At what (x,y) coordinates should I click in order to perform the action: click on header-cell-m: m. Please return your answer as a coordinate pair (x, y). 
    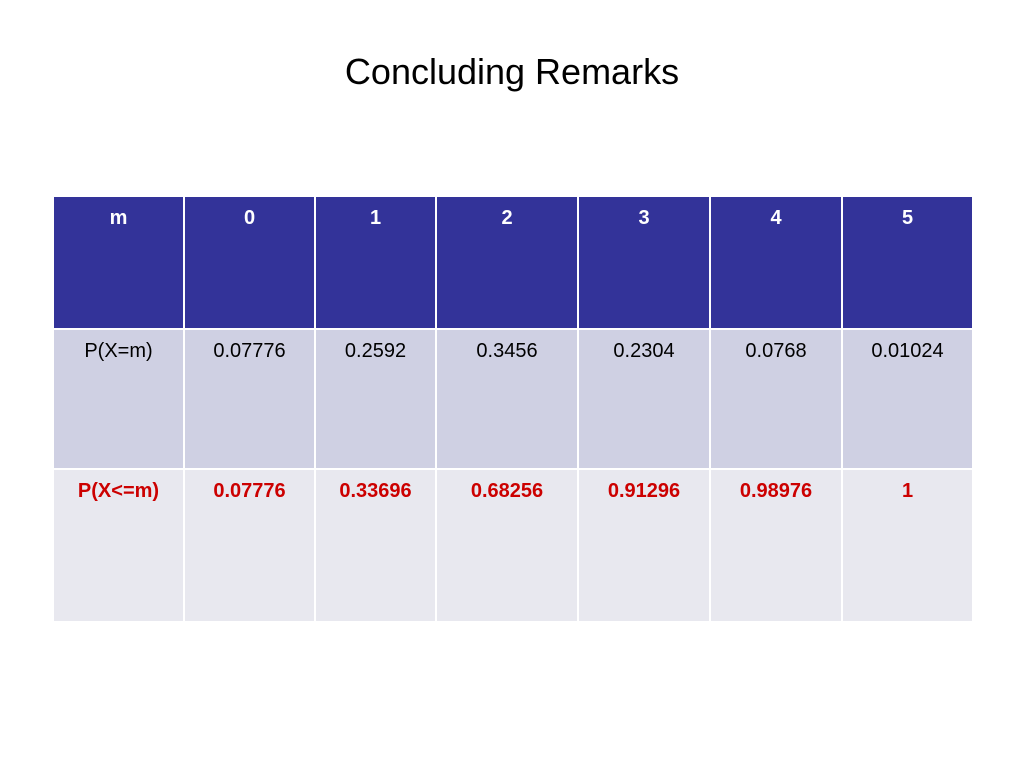
    Looking at the image, I should click on (118, 262).